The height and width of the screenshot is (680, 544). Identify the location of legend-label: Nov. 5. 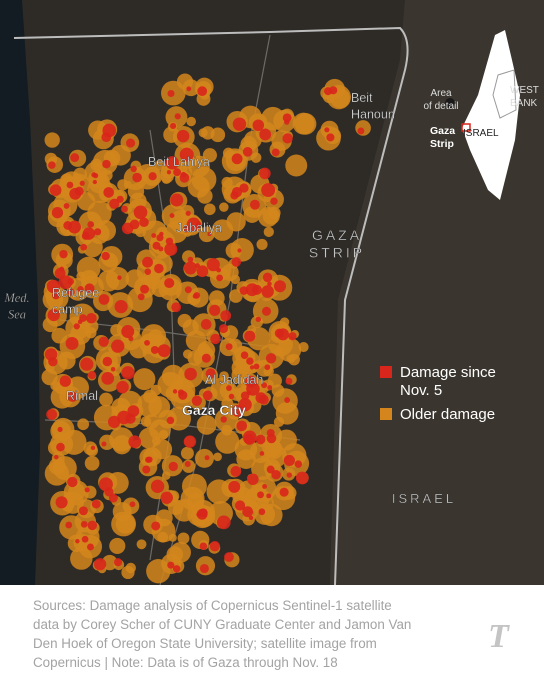
(421, 390).